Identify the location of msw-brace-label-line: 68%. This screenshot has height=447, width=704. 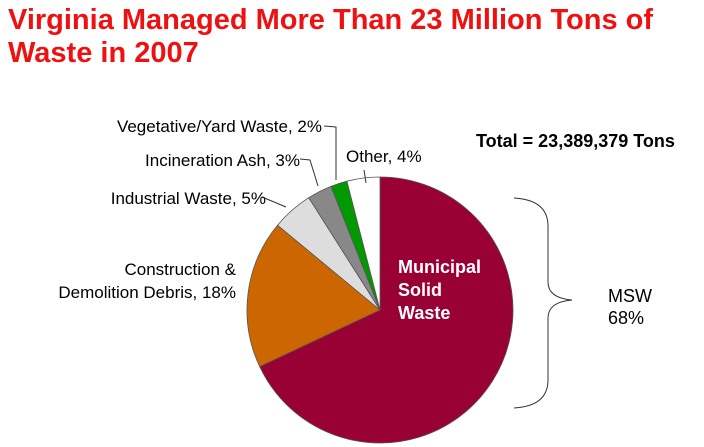
(626, 318).